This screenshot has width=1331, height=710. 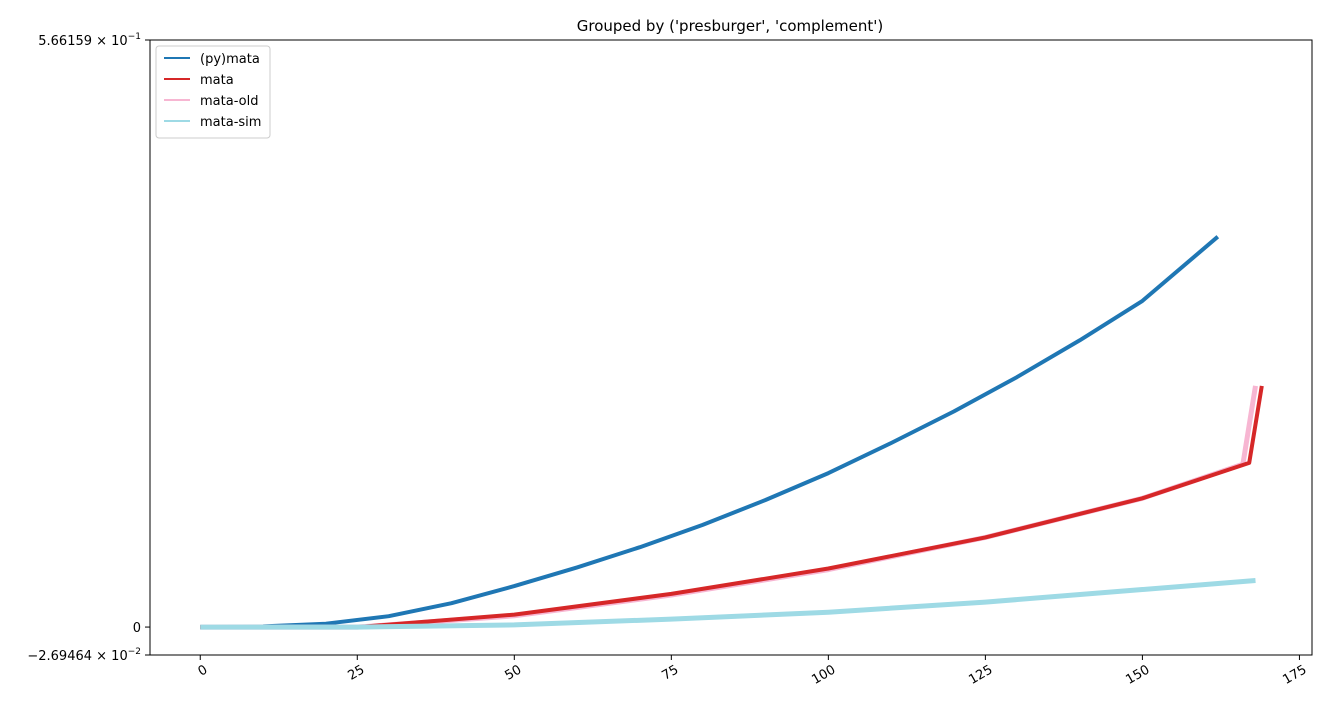 I want to click on legend: (py)mata mata mata-old mata-sim, so click(x=213, y=92).